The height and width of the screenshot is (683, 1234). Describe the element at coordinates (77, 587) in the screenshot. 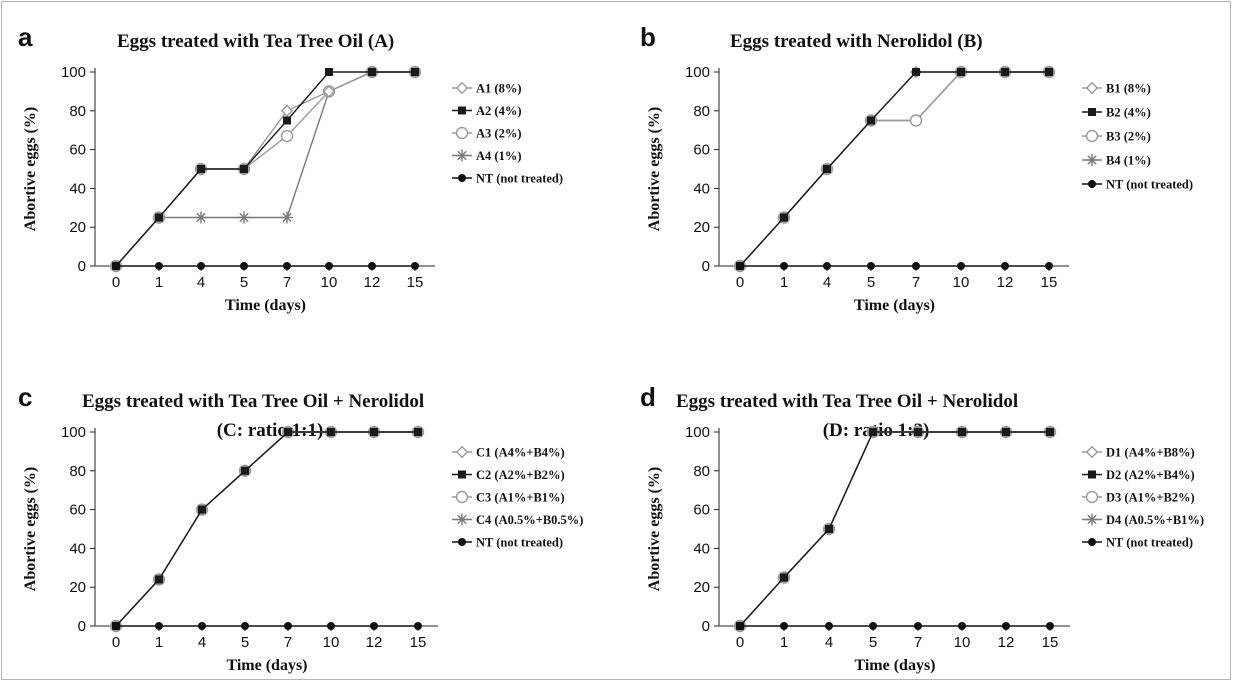

I see `y-tick-label: 20` at that location.